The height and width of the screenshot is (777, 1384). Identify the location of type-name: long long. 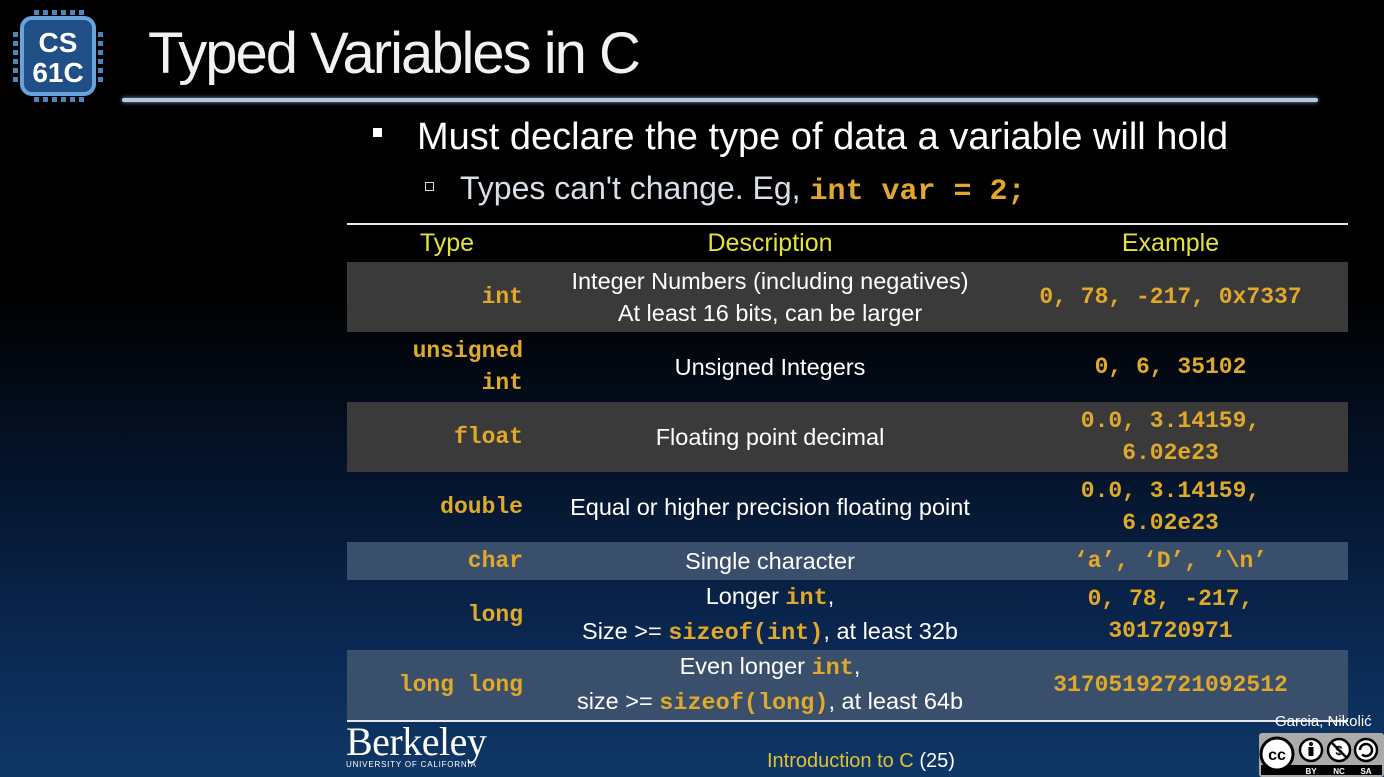
(460, 685).